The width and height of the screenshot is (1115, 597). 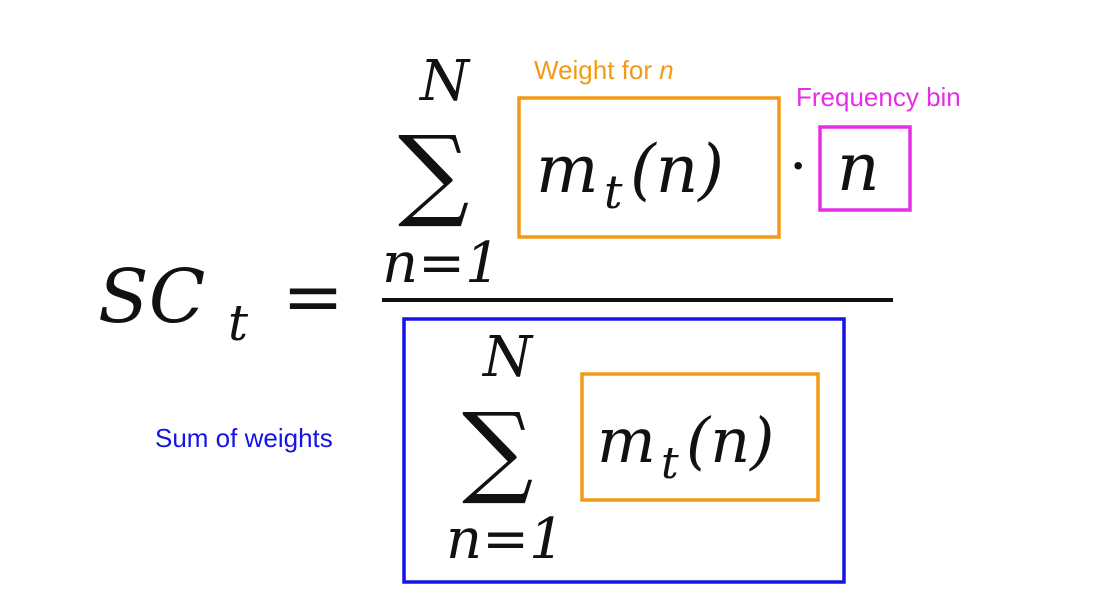 I want to click on numerator-sum-upper: N, so click(x=444, y=81).